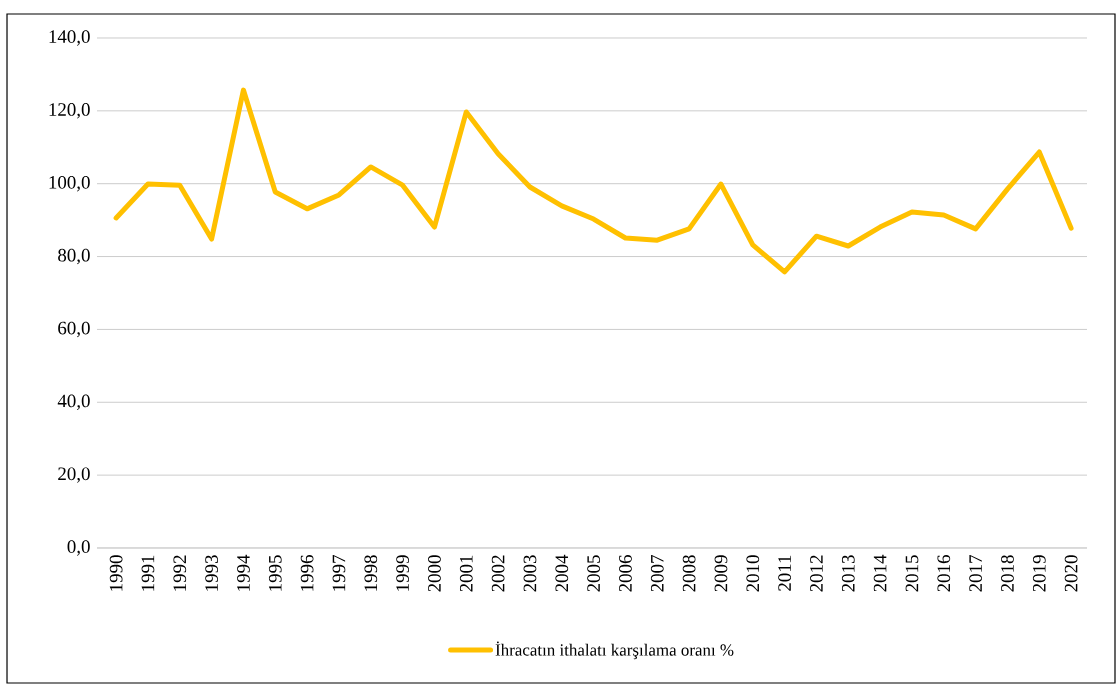 The image size is (1116, 684). Describe the element at coordinates (912, 573) in the screenshot. I see `x-tick-label: 2015` at that location.